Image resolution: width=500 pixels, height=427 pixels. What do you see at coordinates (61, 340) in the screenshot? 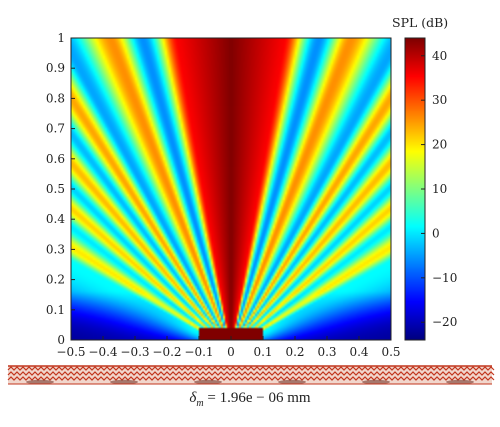
I see `y-tick-label: 0` at bounding box center [61, 340].